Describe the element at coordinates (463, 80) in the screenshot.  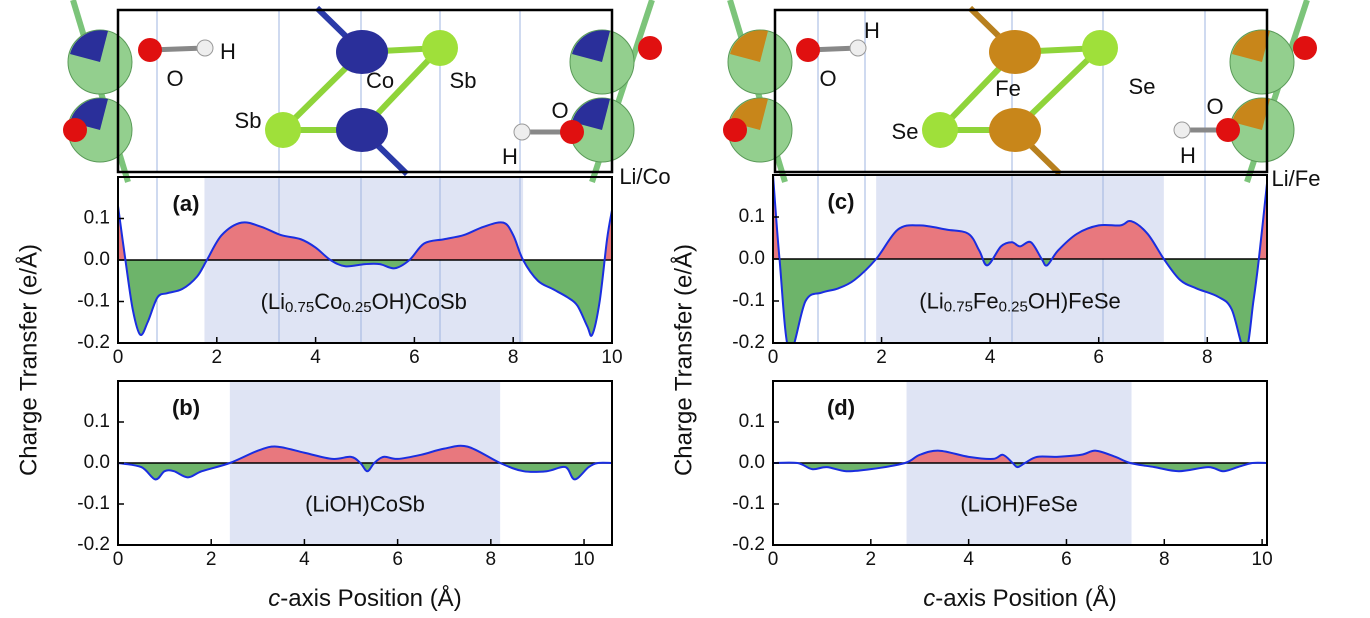
I see `atom-label: Sb` at that location.